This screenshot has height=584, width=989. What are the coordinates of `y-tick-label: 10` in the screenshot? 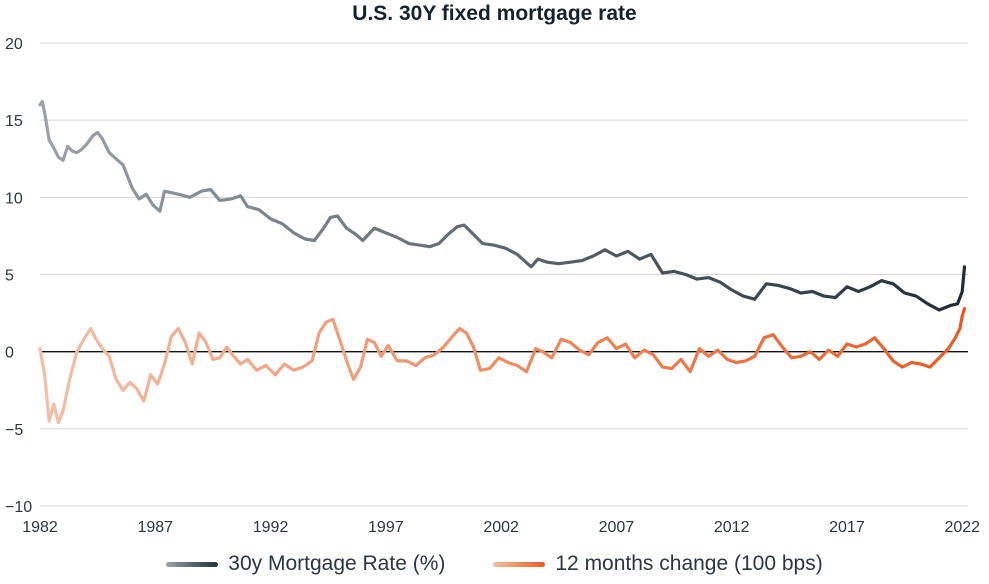 It's located at (14, 198).